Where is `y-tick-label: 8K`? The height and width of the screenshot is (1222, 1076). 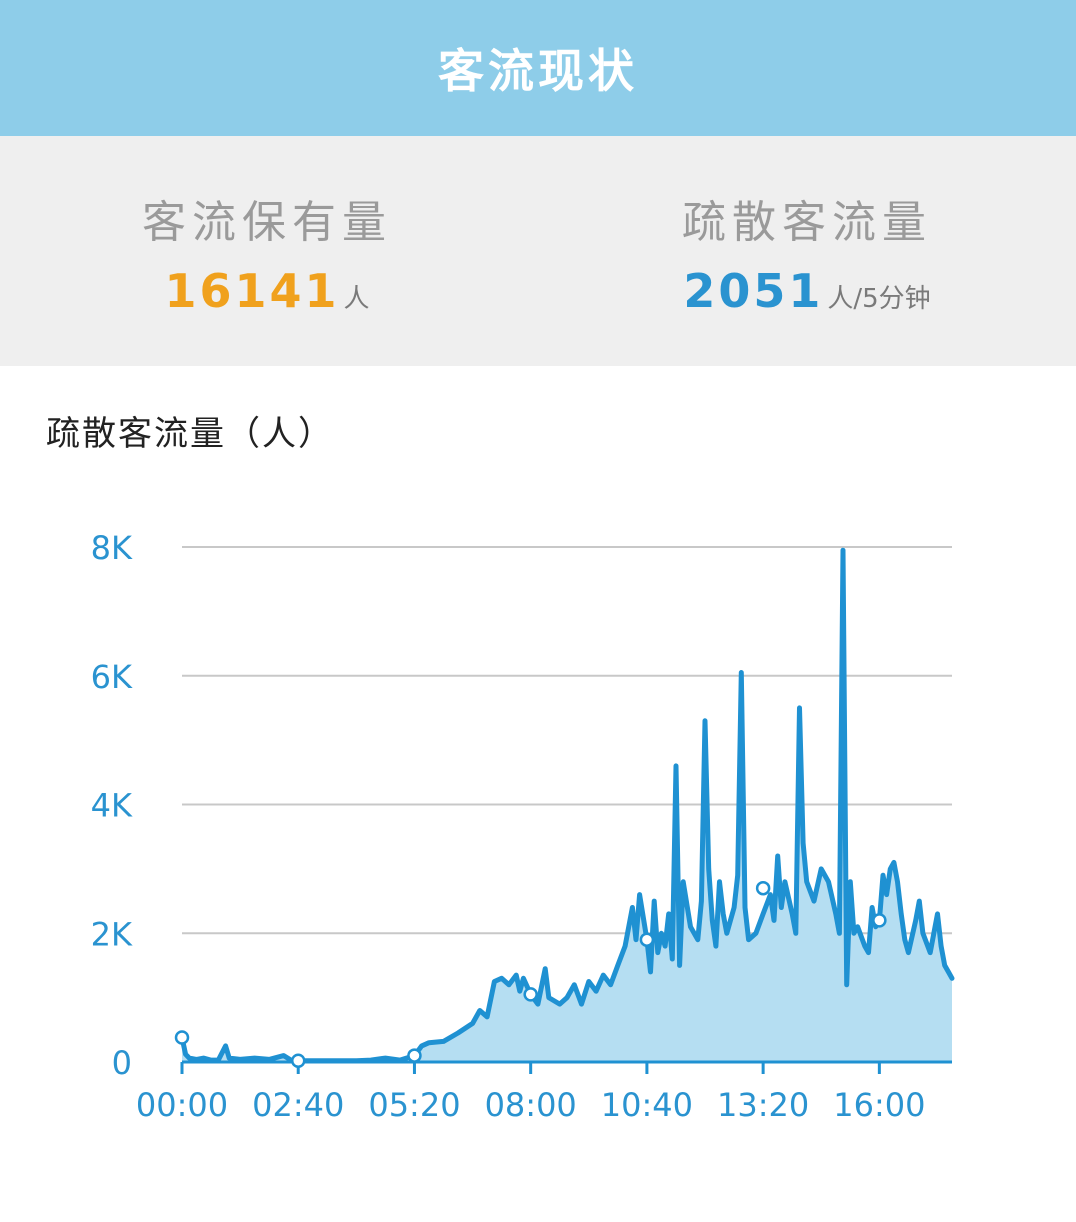
y-tick-label: 8K is located at coordinates (112, 548).